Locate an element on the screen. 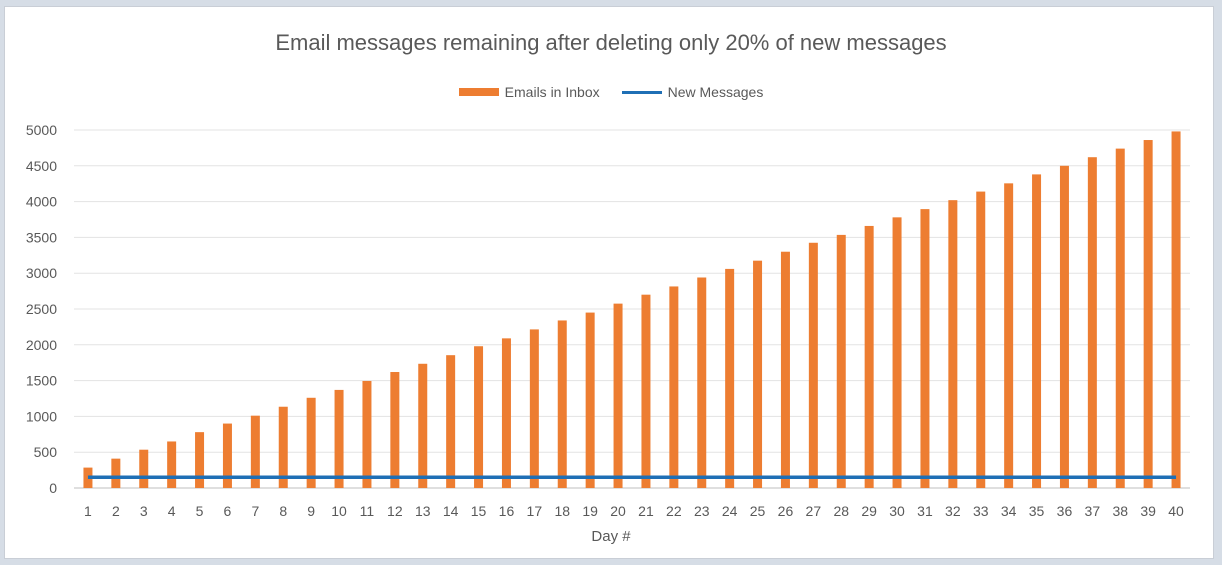 This screenshot has height=565, width=1222. x-tick-label: 3 is located at coordinates (144, 511).